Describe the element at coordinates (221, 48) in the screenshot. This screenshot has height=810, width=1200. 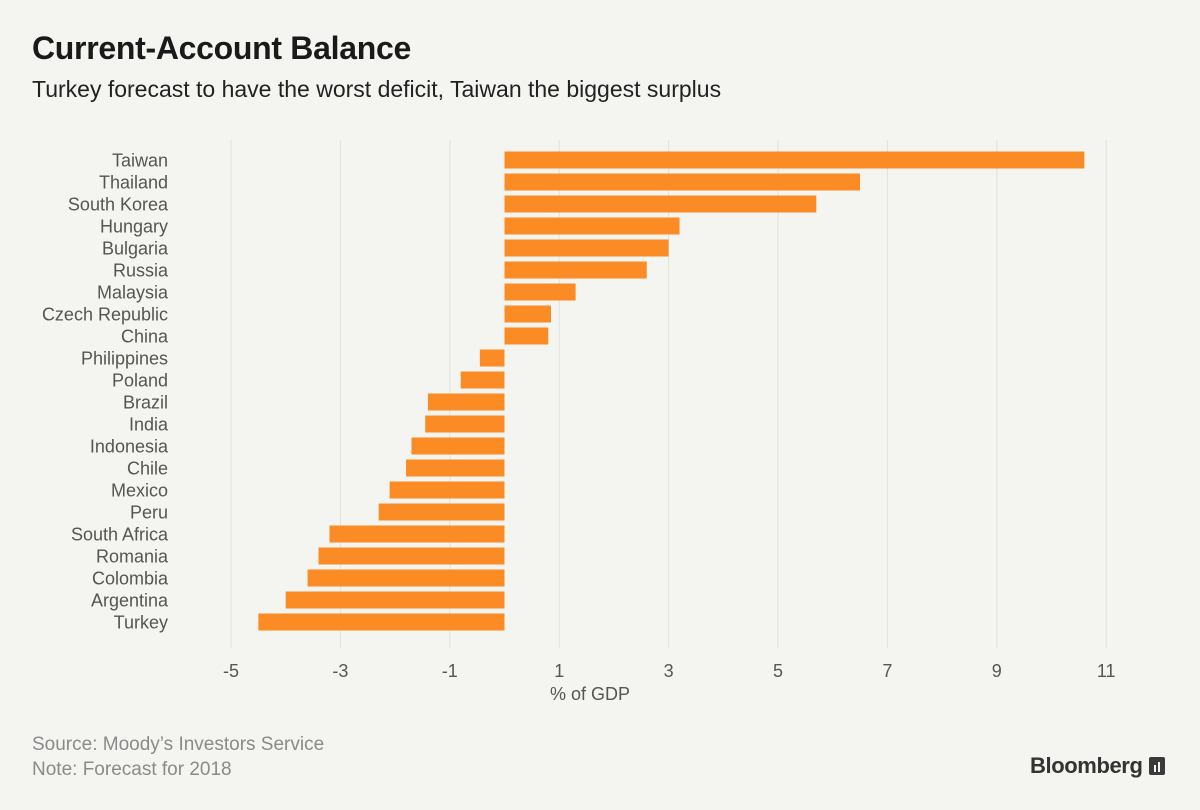
I see `chart-title: Current-Account Balance` at that location.